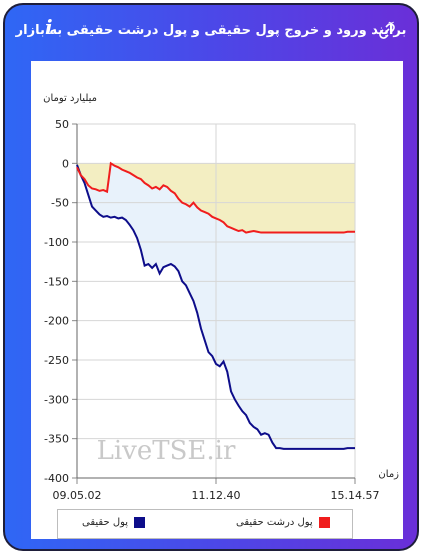 The image size is (428, 557). What do you see at coordinates (65, 163) in the screenshot?
I see `y-tick-label: 0` at bounding box center [65, 163].